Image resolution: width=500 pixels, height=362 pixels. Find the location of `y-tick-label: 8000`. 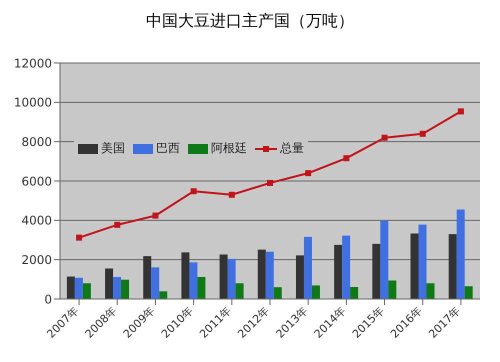

y-tick-label: 8000 is located at coordinates (36, 141).